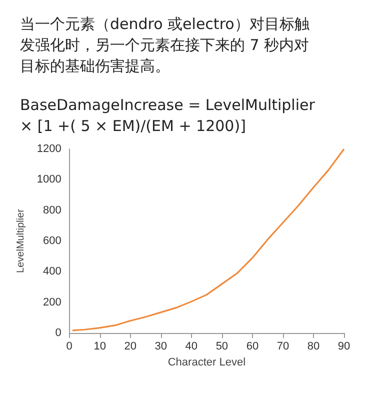 The width and height of the screenshot is (368, 410). Describe the element at coordinates (52, 272) in the screenshot. I see `y-tick-label: 400` at that location.